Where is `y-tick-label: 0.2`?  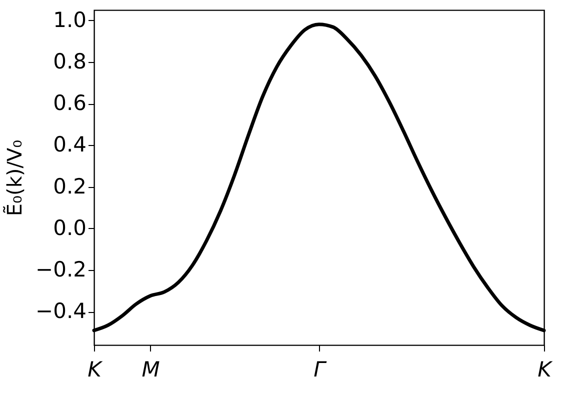
y-tick-label: 0.2 is located at coordinates (69, 186).